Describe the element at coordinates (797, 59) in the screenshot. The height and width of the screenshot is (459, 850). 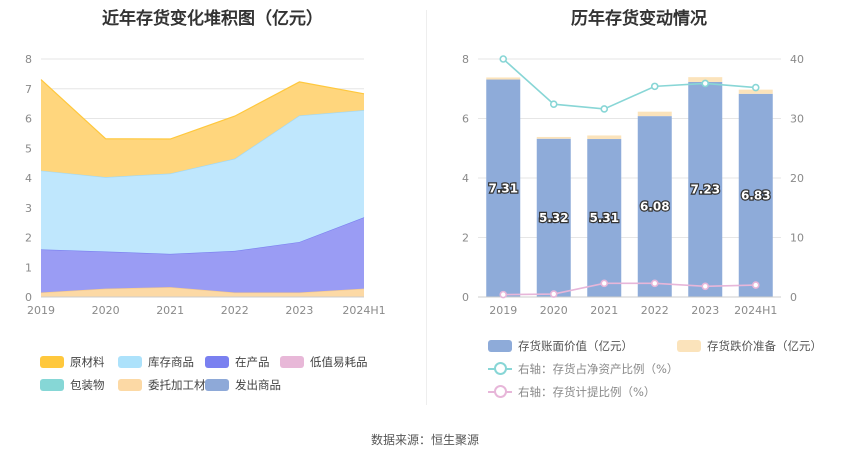
I see `right-y2-tick-label: 40` at that location.